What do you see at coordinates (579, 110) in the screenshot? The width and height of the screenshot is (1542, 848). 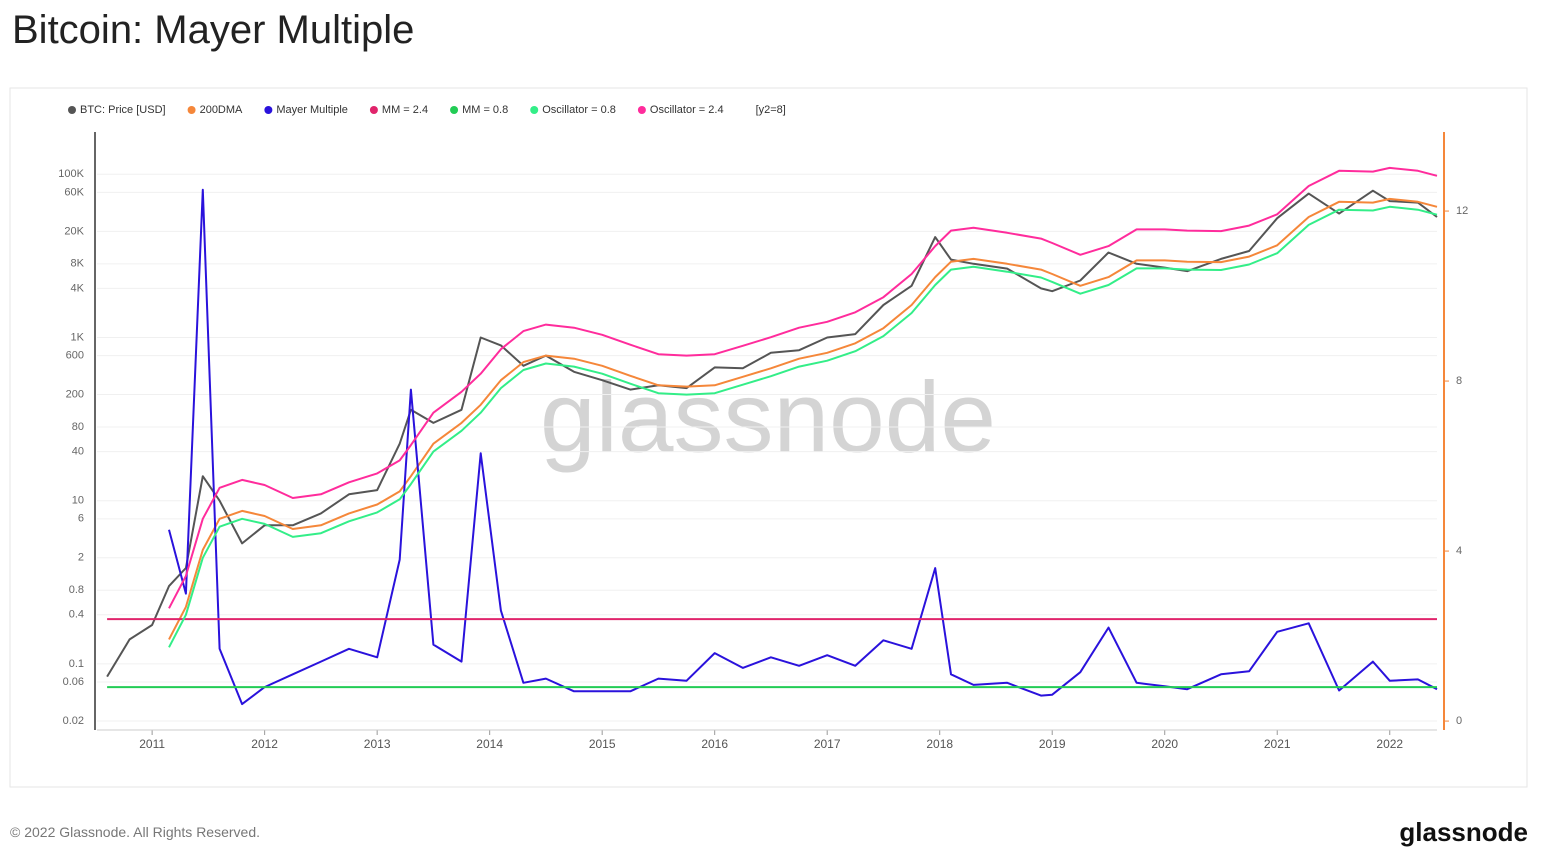 I see `legend-label: Oscillator = 0.8` at bounding box center [579, 110].